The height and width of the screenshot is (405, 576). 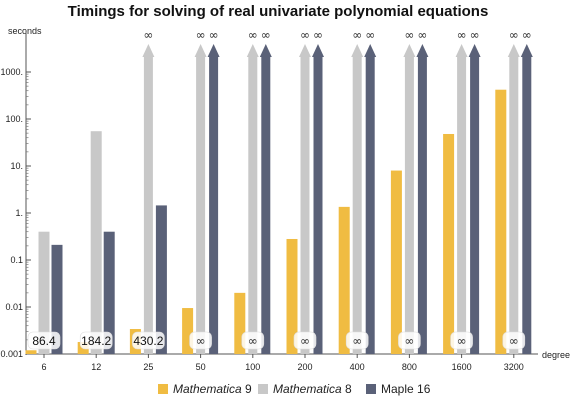 What do you see at coordinates (406, 389) in the screenshot?
I see `legend-label: Maple 16` at bounding box center [406, 389].